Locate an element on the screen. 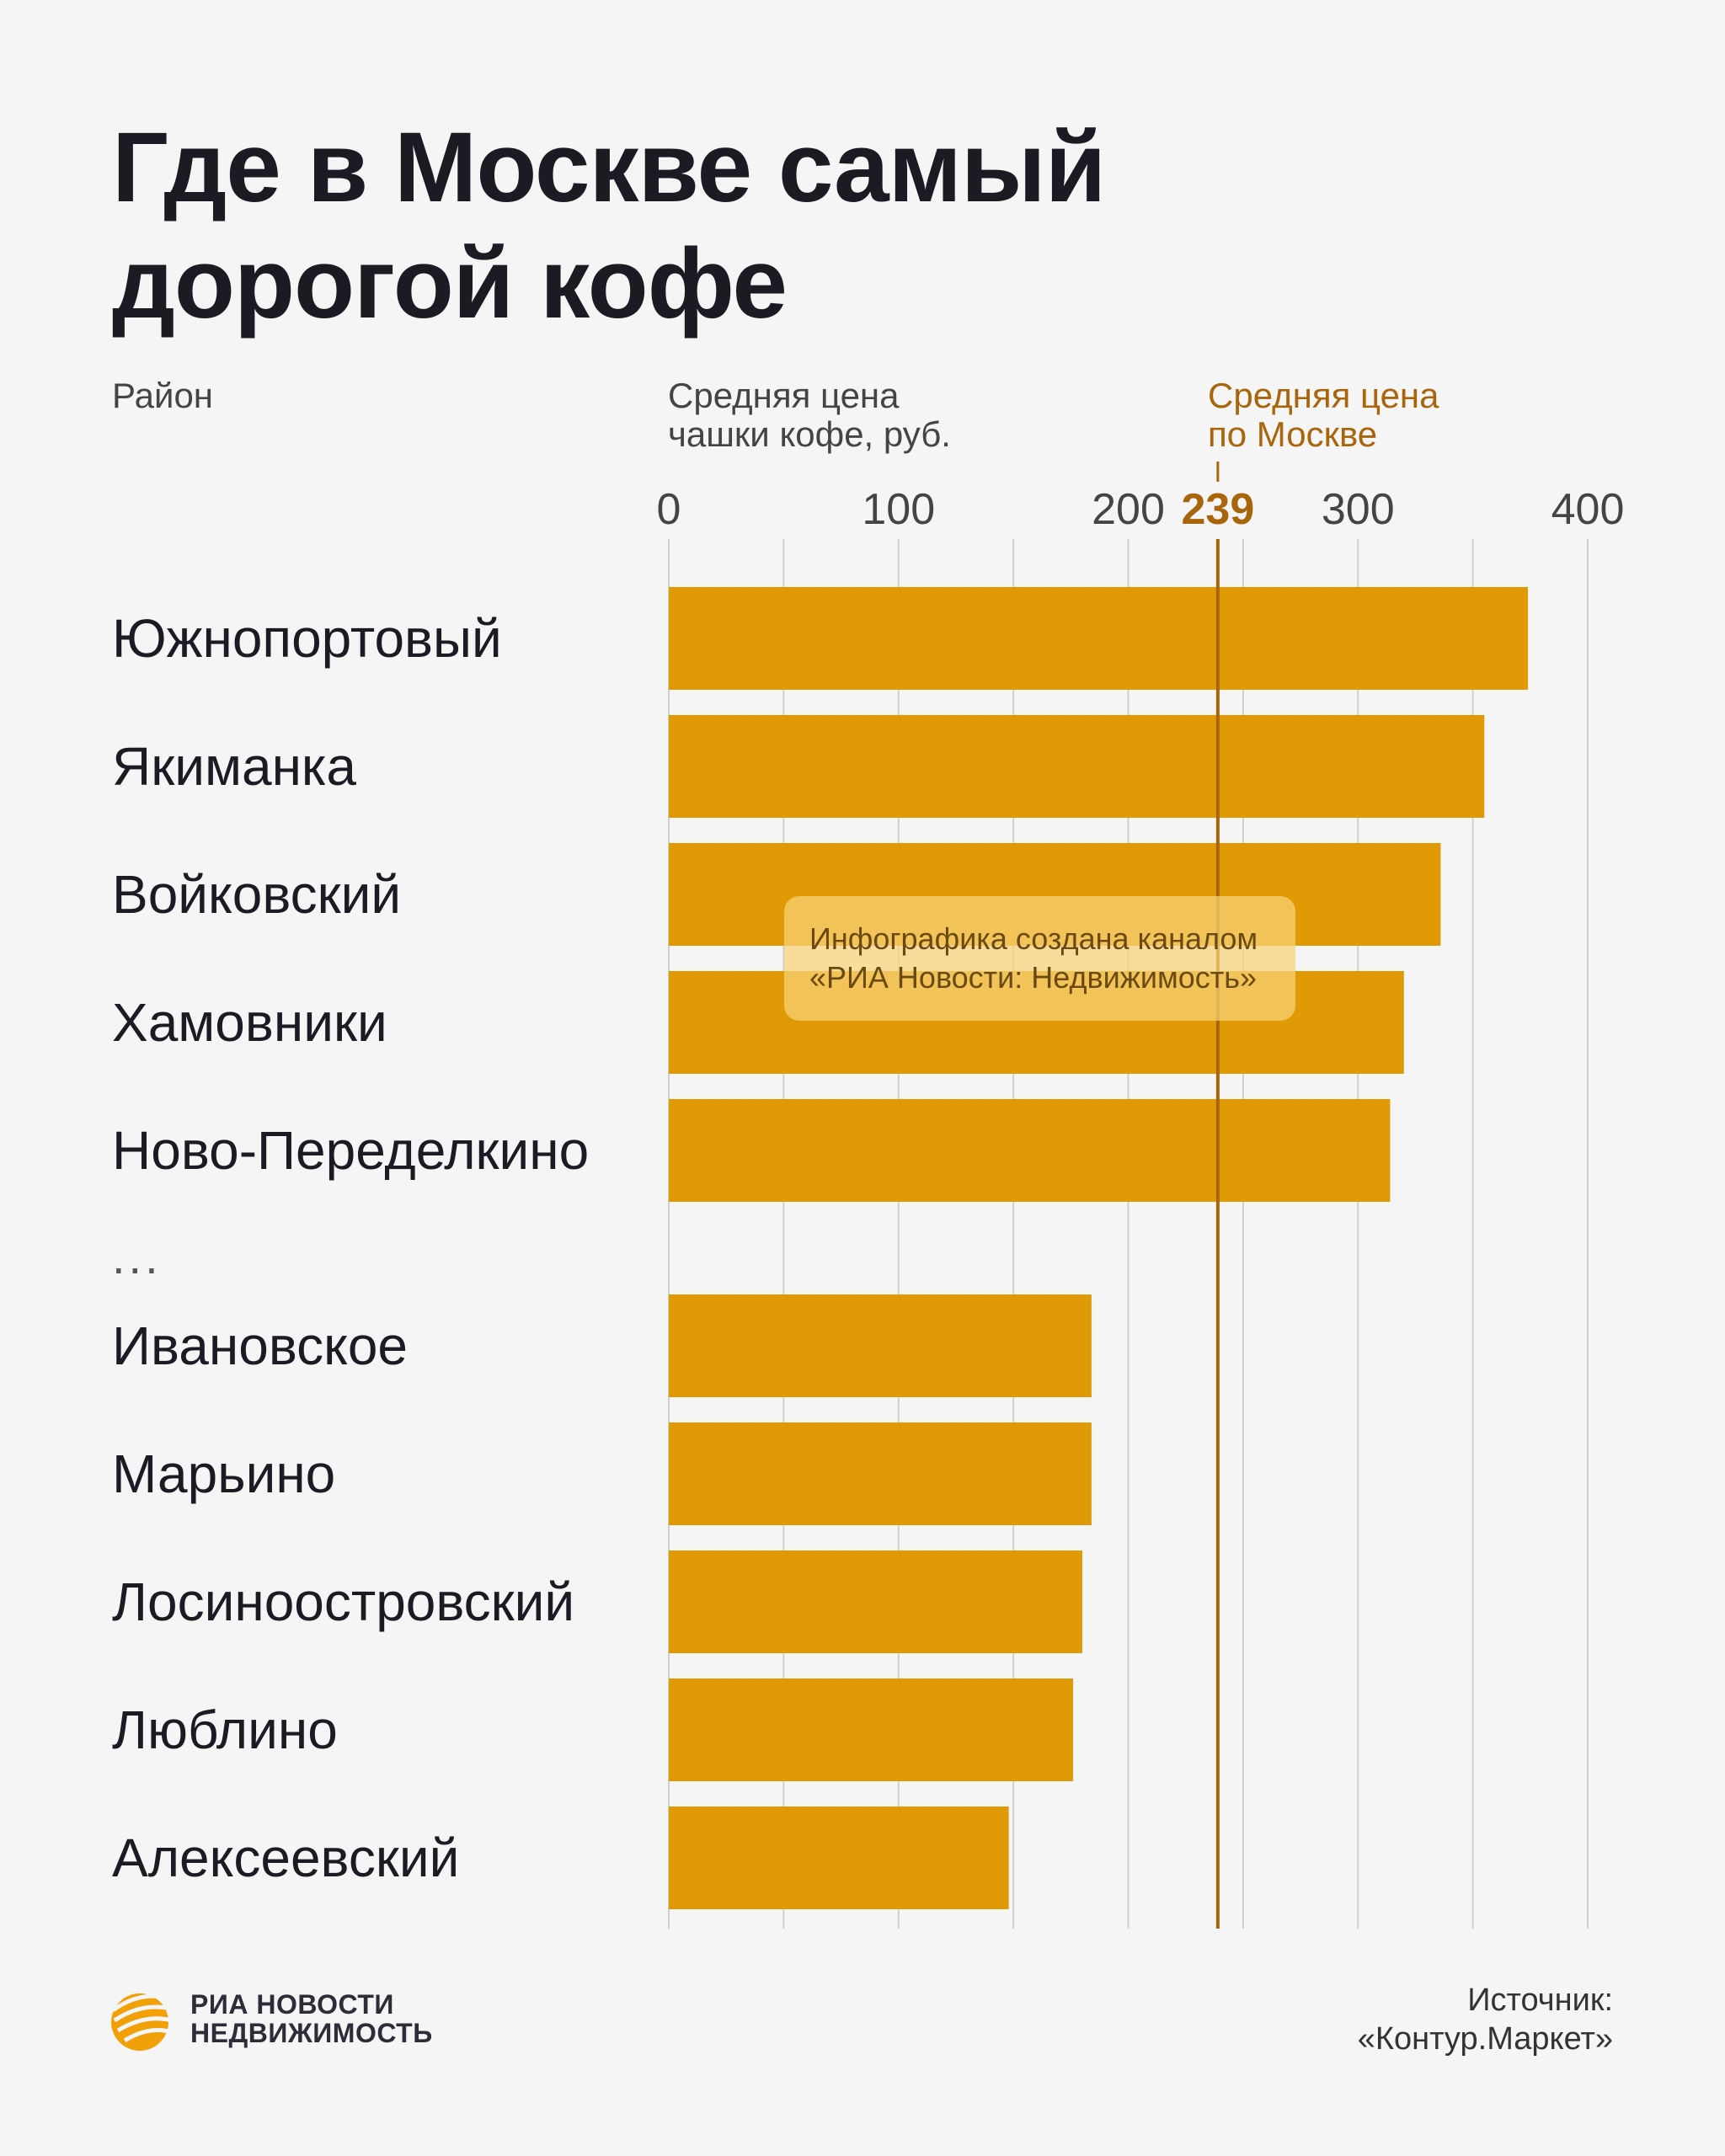 The height and width of the screenshot is (2156, 1725). district-header: Район is located at coordinates (162, 395).